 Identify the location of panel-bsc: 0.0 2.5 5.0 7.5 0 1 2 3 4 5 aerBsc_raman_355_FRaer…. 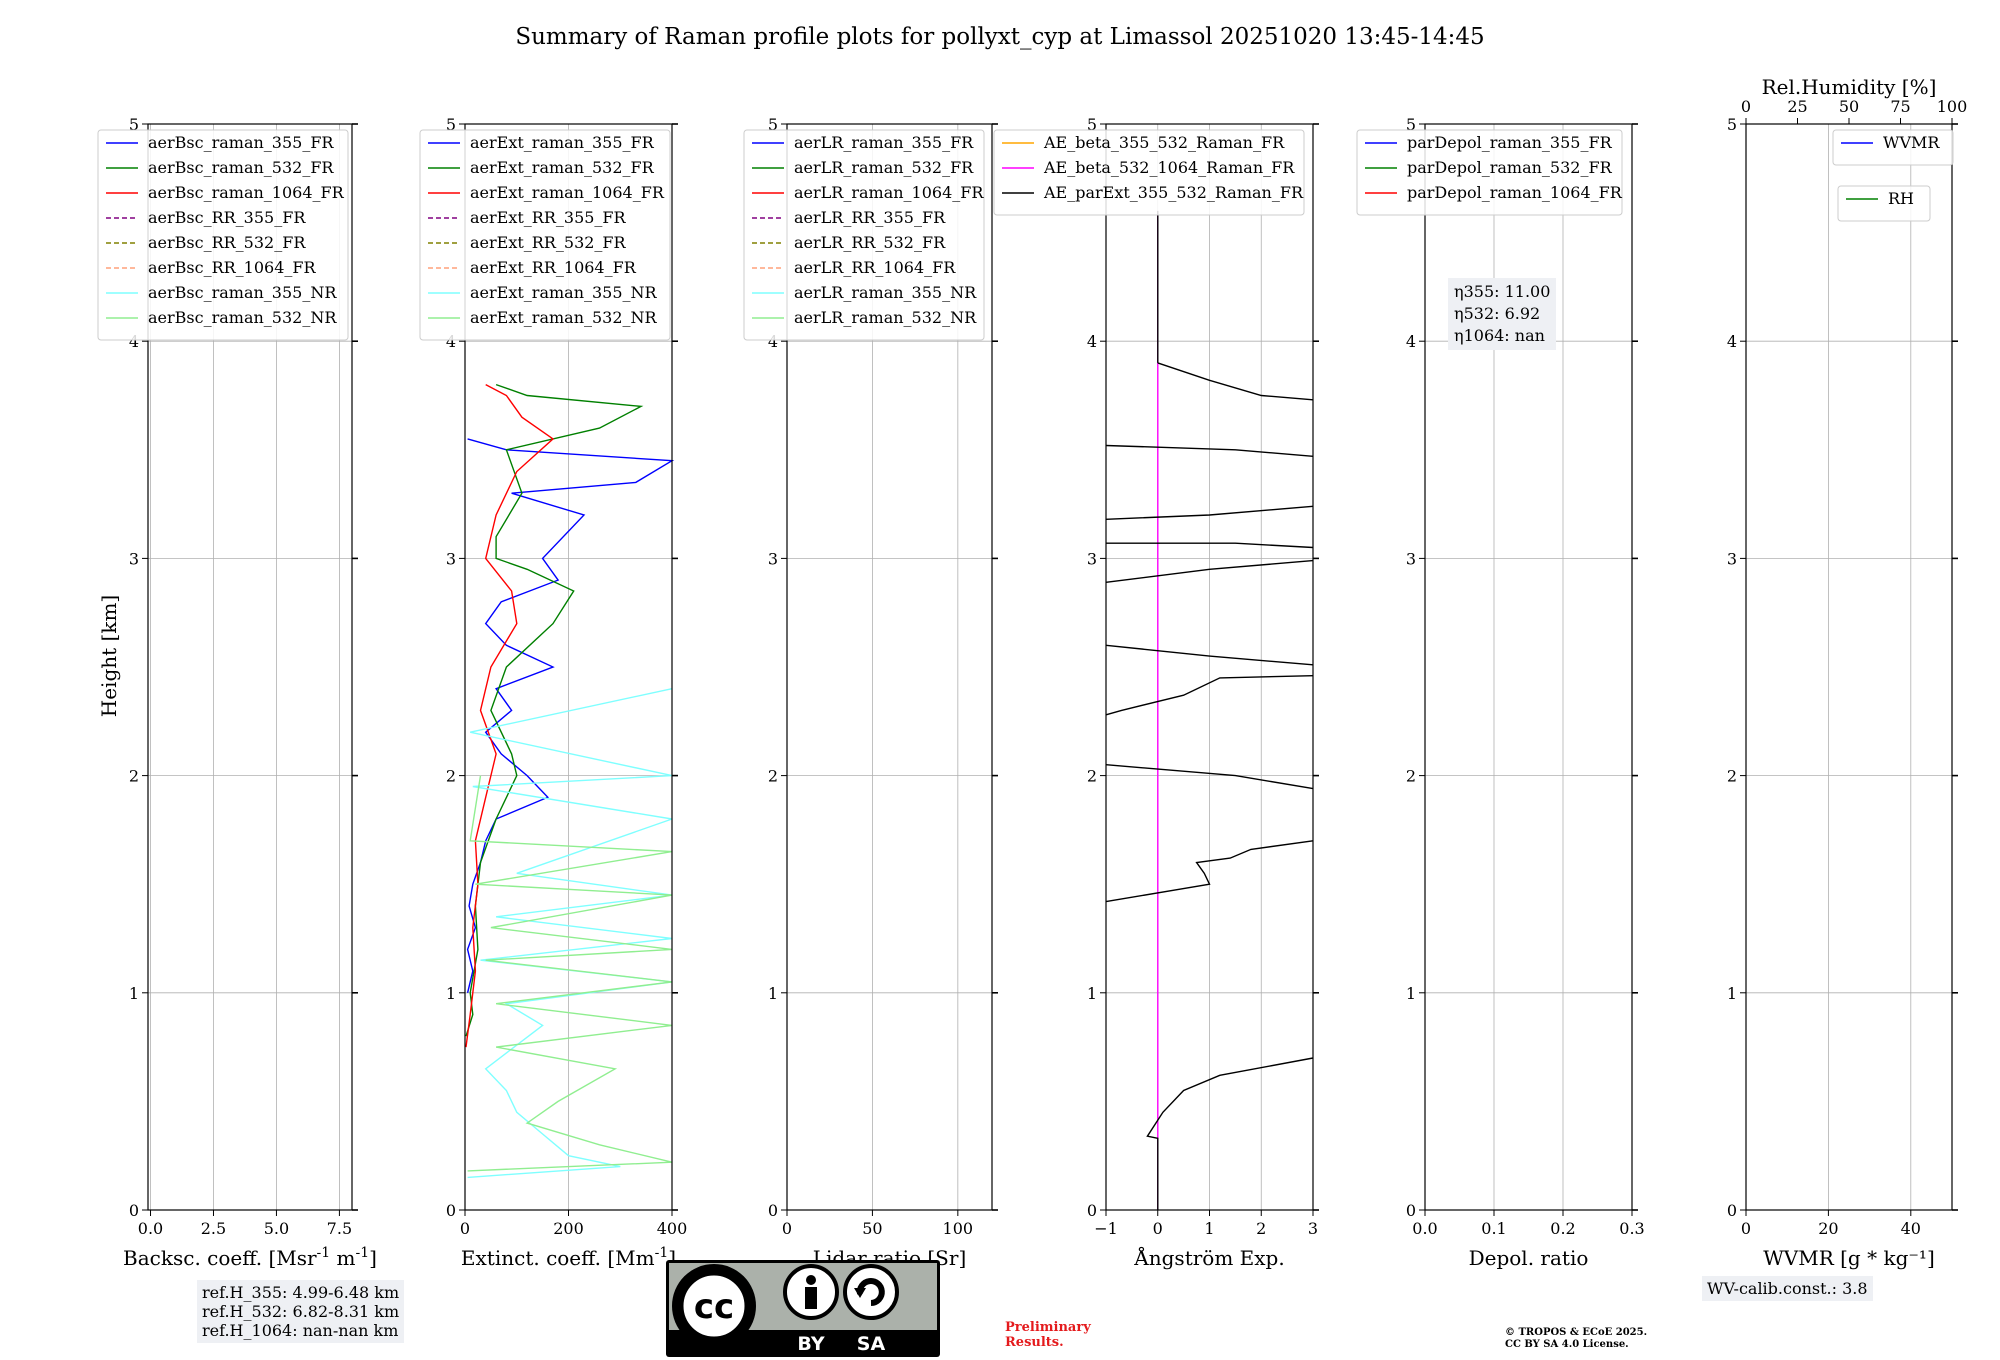
(227, 676).